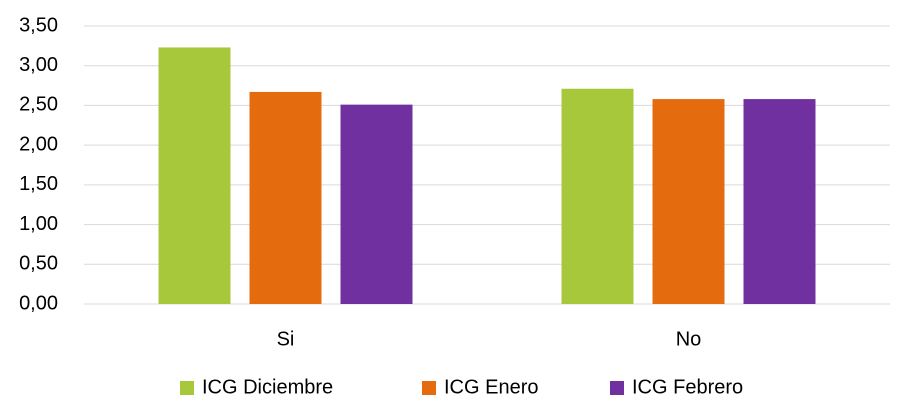  I want to click on y-tick-label: 0,00, so click(38, 303).